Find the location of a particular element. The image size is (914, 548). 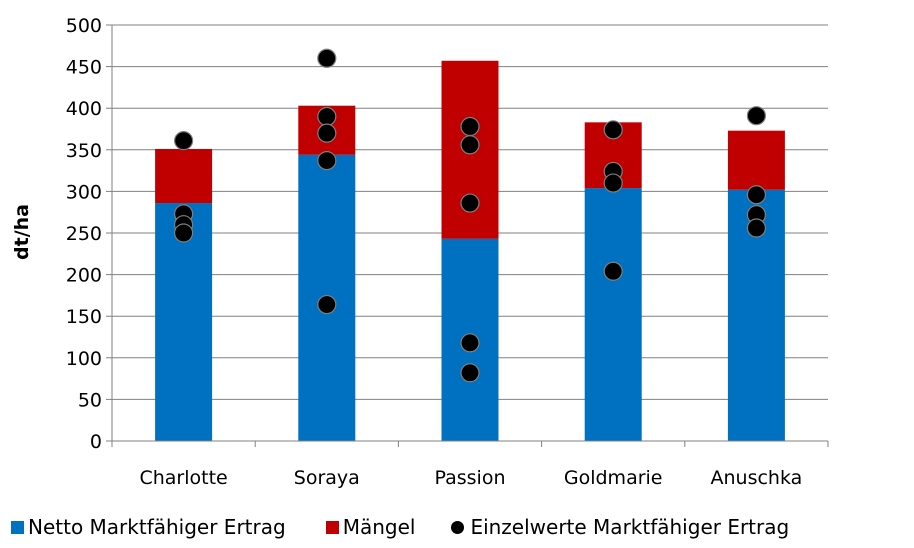

y-tick-label: 400 is located at coordinates (84, 109).